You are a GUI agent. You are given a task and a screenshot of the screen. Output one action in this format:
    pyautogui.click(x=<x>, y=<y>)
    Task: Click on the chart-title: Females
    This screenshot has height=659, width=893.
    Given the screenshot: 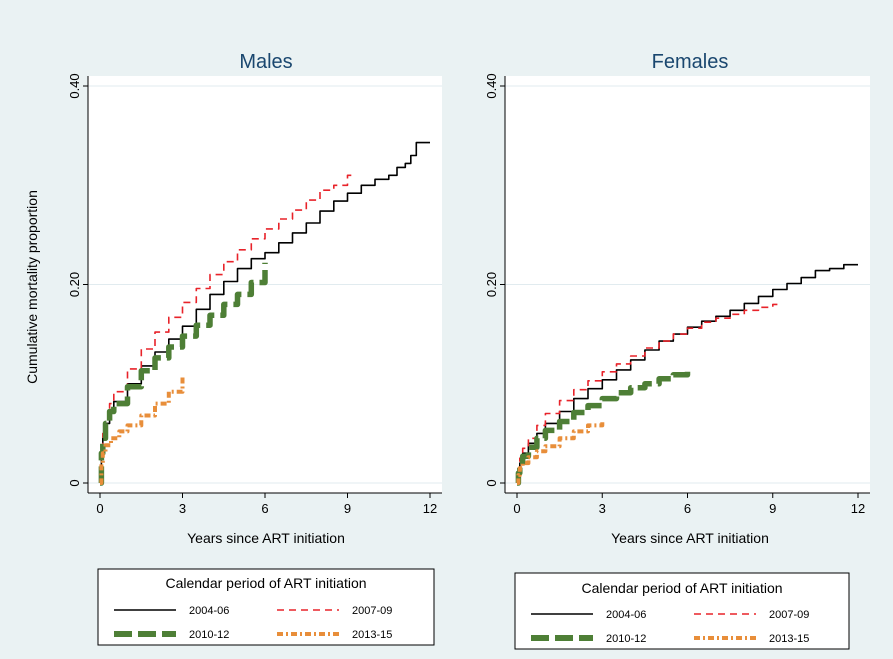 What is the action you would take?
    pyautogui.click(x=690, y=62)
    